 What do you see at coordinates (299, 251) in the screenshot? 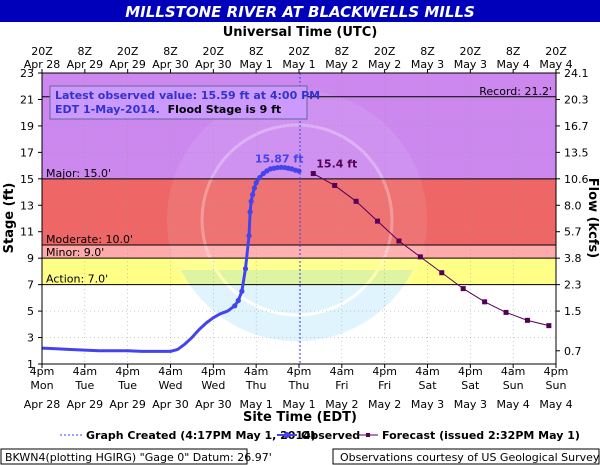
I see `band-moderate` at bounding box center [299, 251].